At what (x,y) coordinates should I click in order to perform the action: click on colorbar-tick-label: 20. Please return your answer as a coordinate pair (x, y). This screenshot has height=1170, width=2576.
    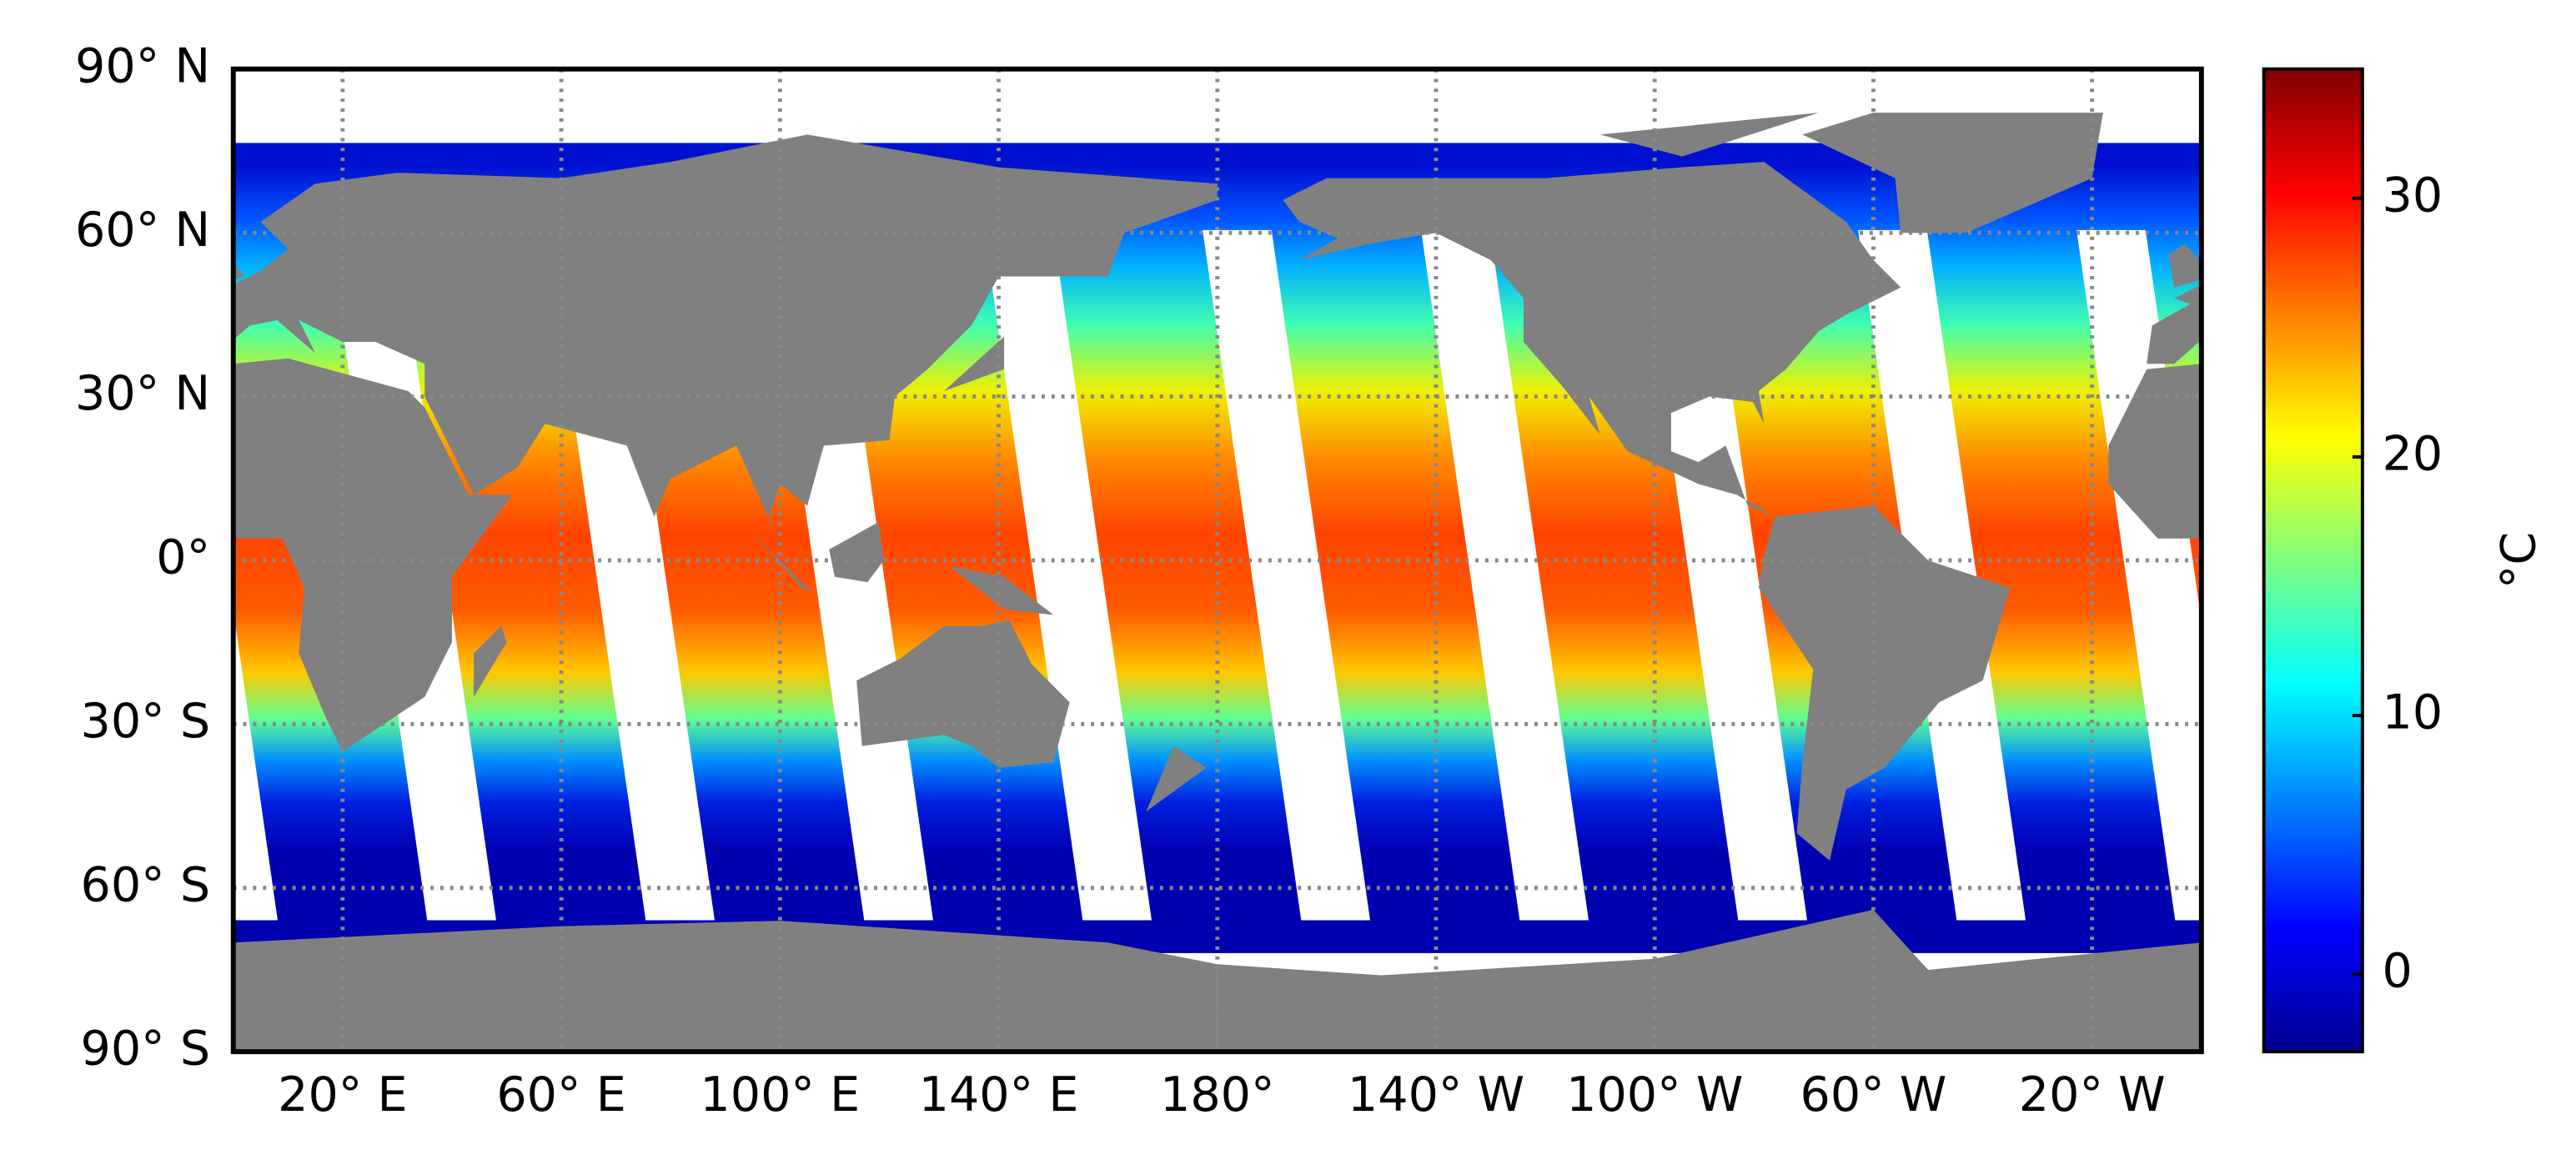
    Looking at the image, I should click on (2413, 454).